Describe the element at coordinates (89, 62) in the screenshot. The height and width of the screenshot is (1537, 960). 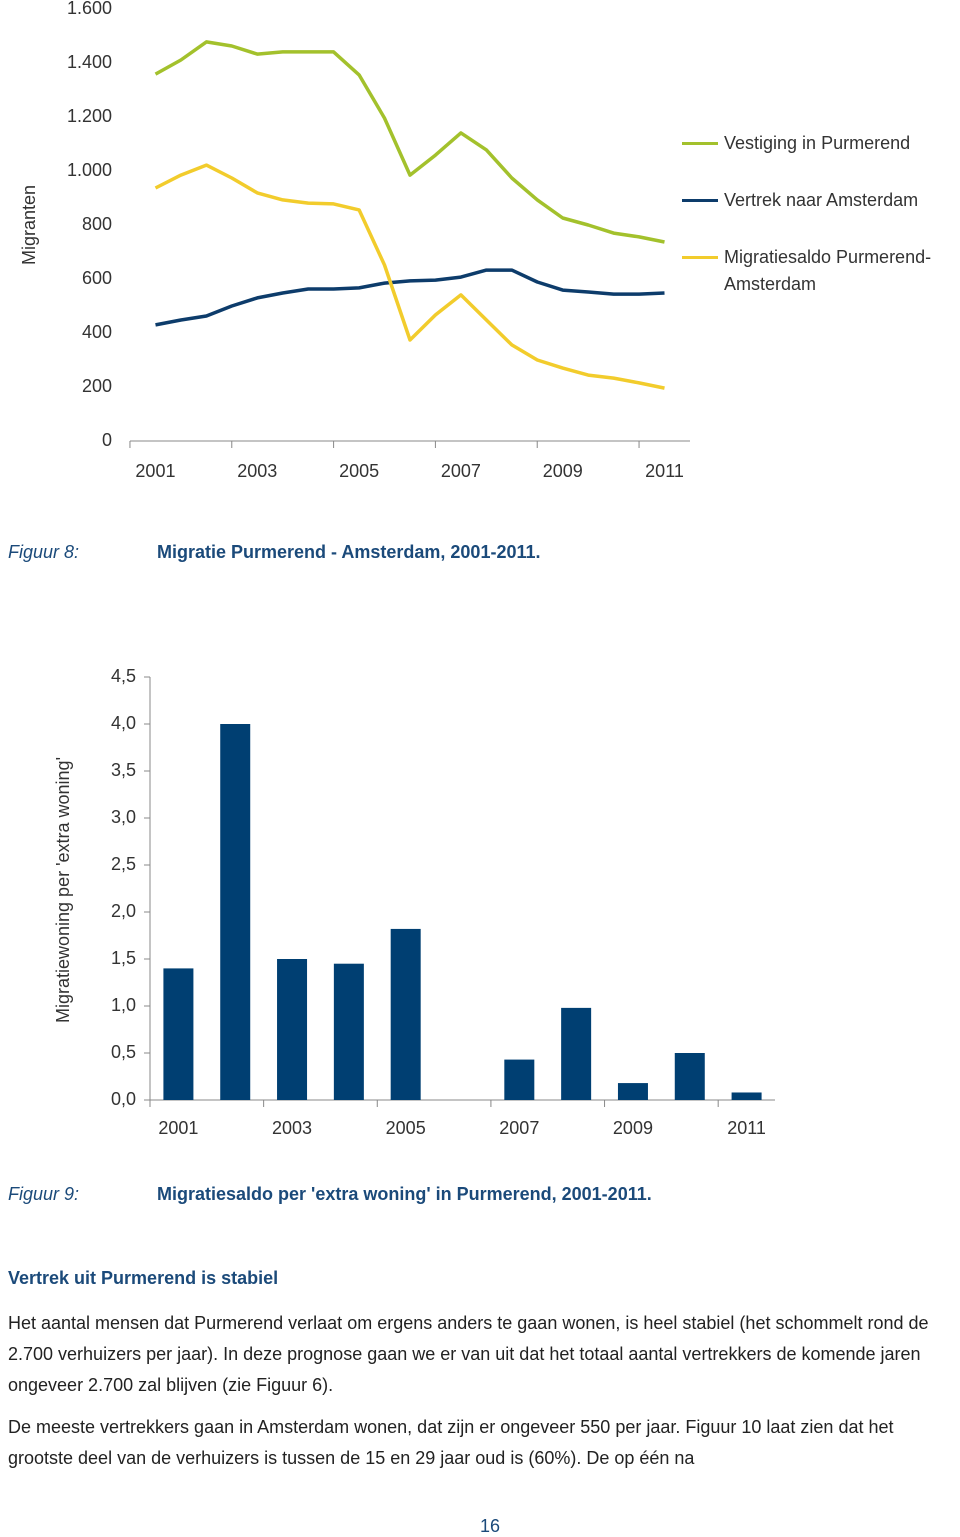
I see `y-tick-label: 1.400` at that location.